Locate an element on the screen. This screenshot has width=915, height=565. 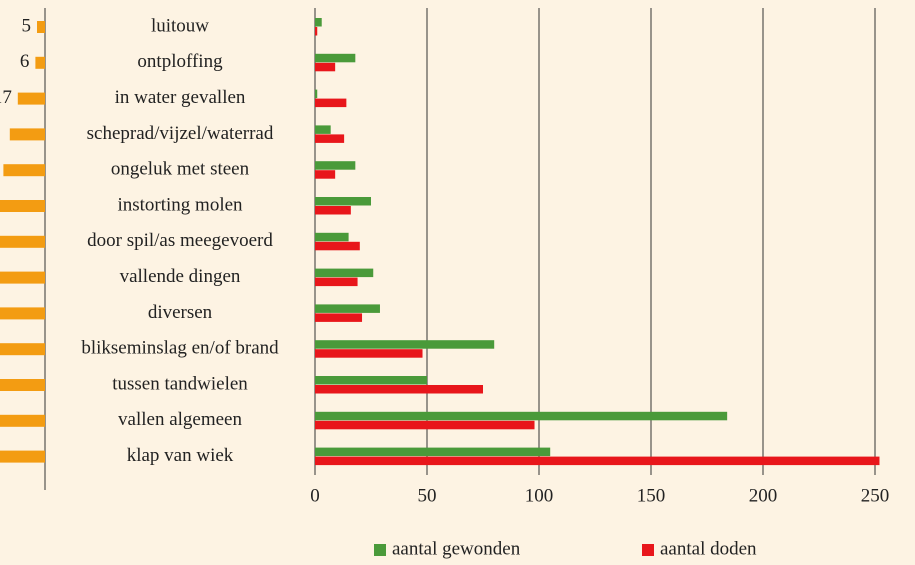
x-tick-label: 150 is located at coordinates (651, 495).